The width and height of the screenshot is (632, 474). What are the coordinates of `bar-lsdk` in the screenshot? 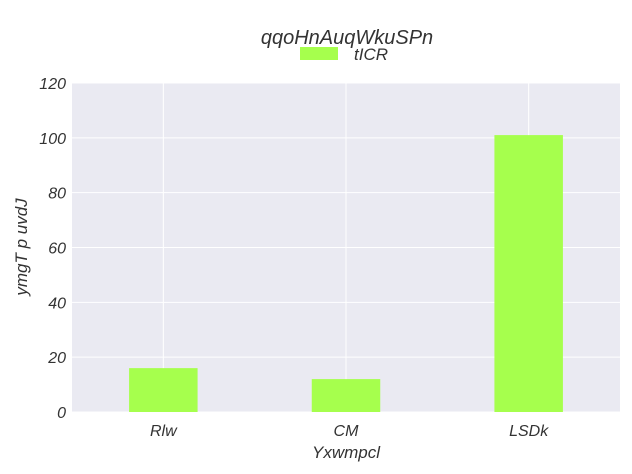 It's located at (528, 273).